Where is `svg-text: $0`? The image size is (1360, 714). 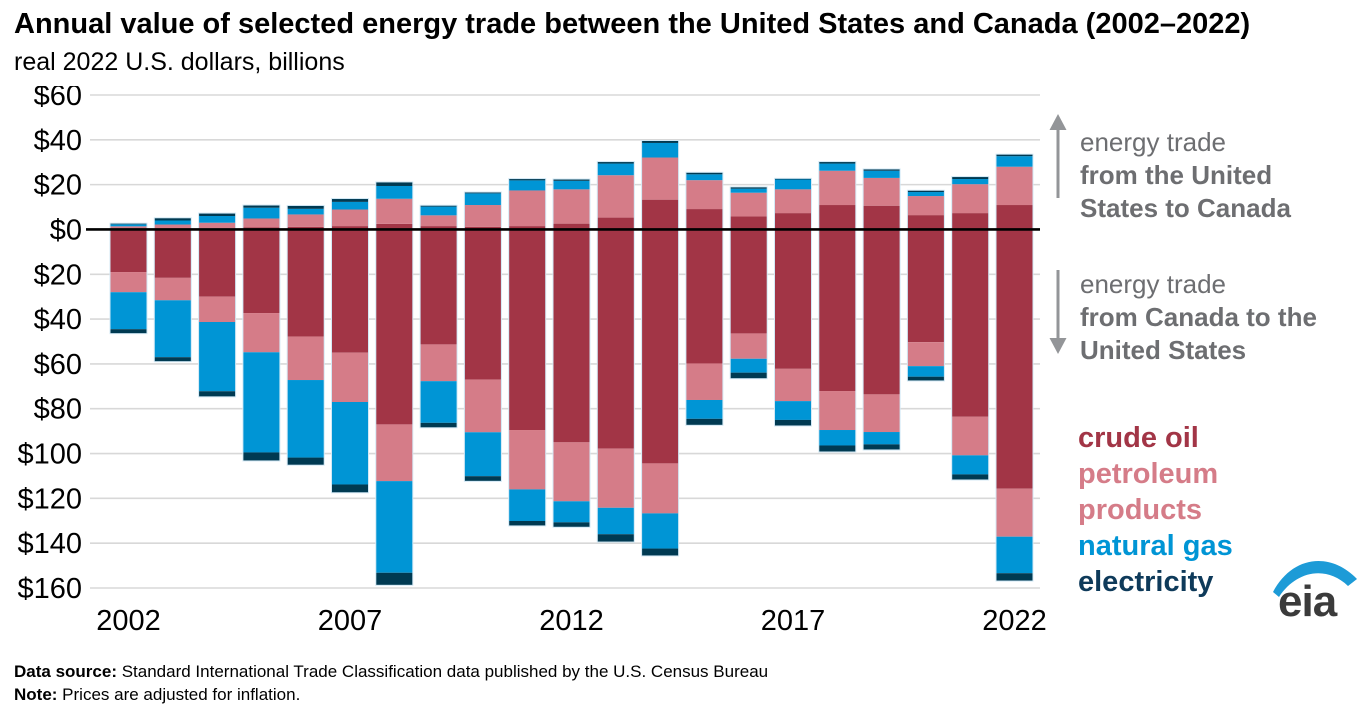 svg-text: $0 is located at coordinates (66, 230).